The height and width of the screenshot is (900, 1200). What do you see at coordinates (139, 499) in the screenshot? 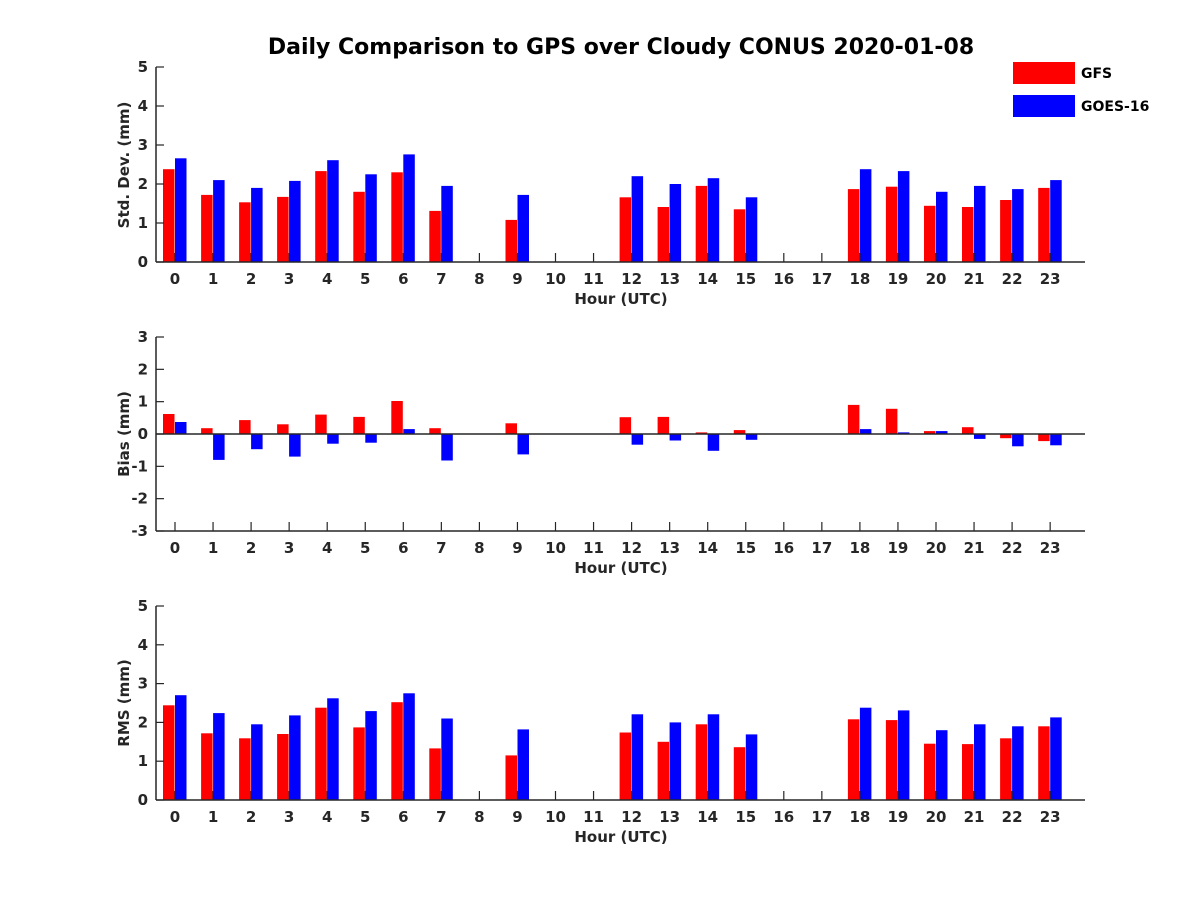
I see `y-tick-label: -2` at bounding box center [139, 499].